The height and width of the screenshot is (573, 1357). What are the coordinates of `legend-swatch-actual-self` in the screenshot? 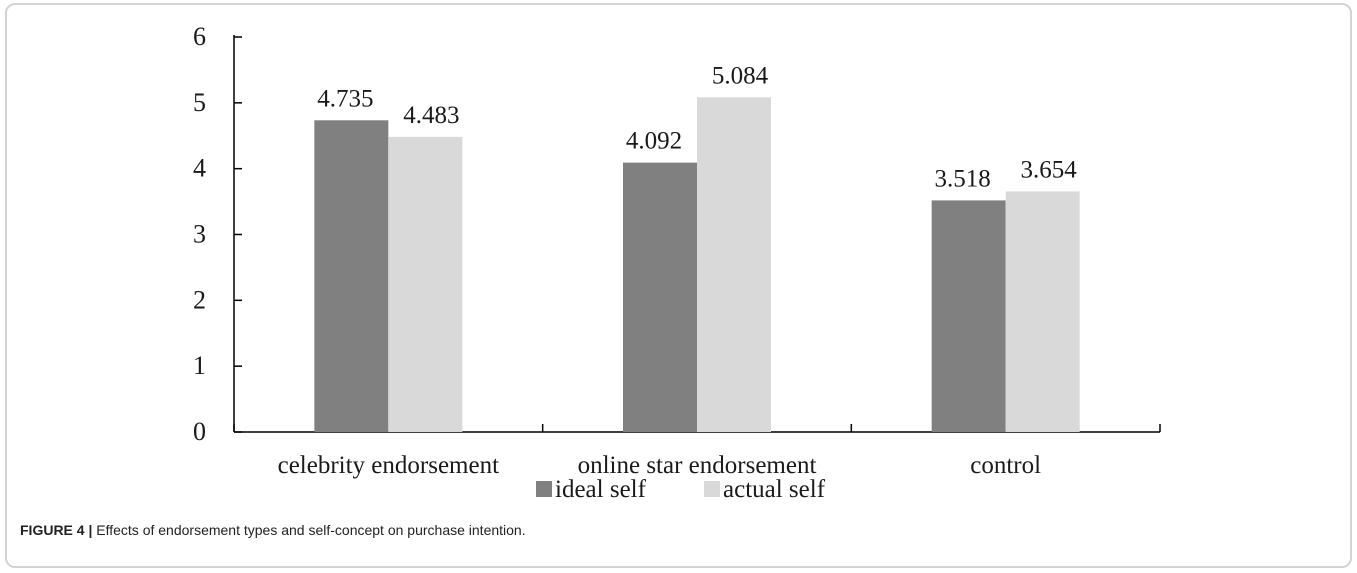 It's located at (712, 489).